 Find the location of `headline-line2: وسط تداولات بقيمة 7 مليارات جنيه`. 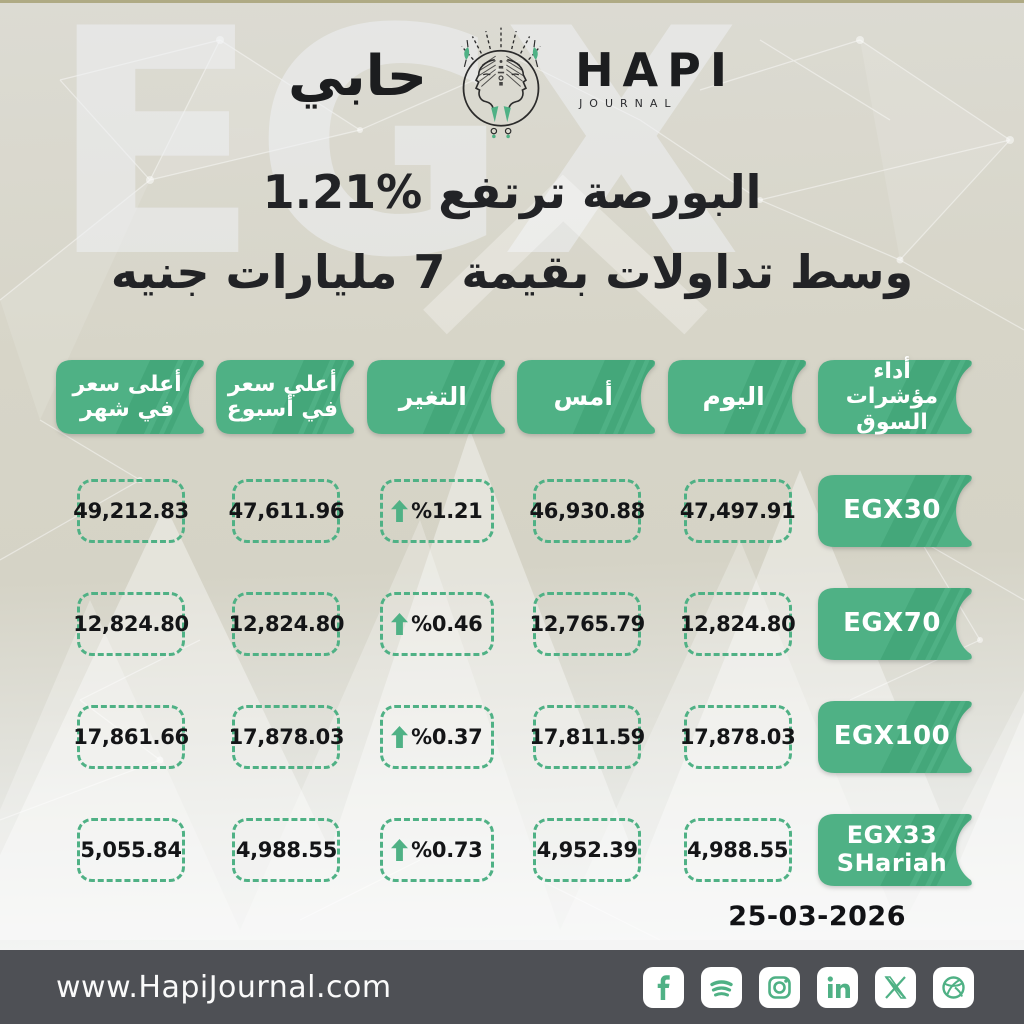

headline-line2: وسط تداولات بقيمة 7 مليارات جنيه is located at coordinates (512, 272).